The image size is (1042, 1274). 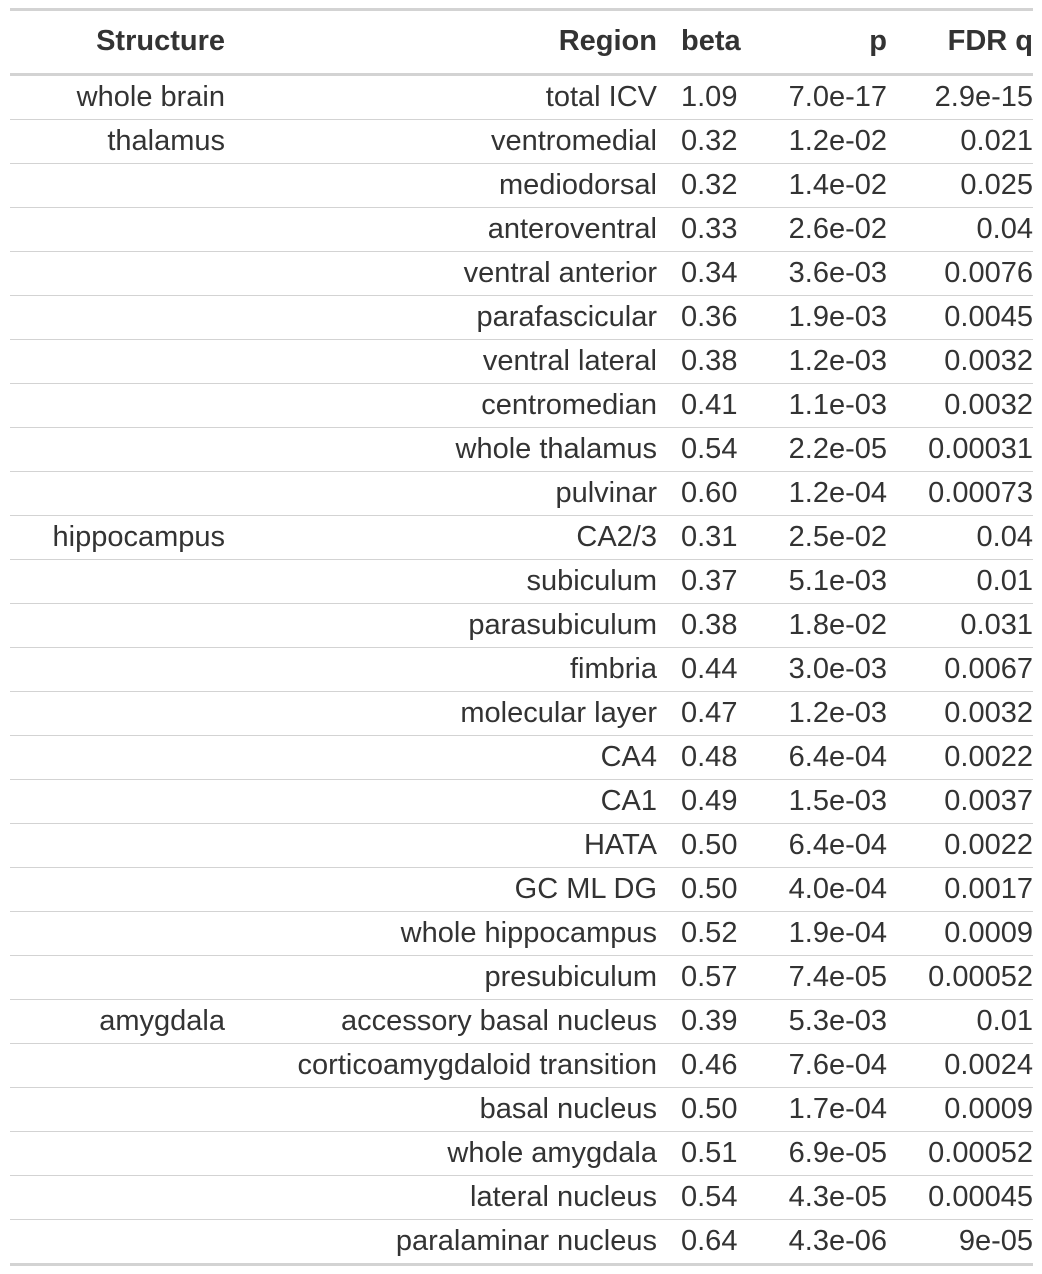 What do you see at coordinates (702, 757) in the screenshot?
I see `cell-beta: 0.48` at bounding box center [702, 757].